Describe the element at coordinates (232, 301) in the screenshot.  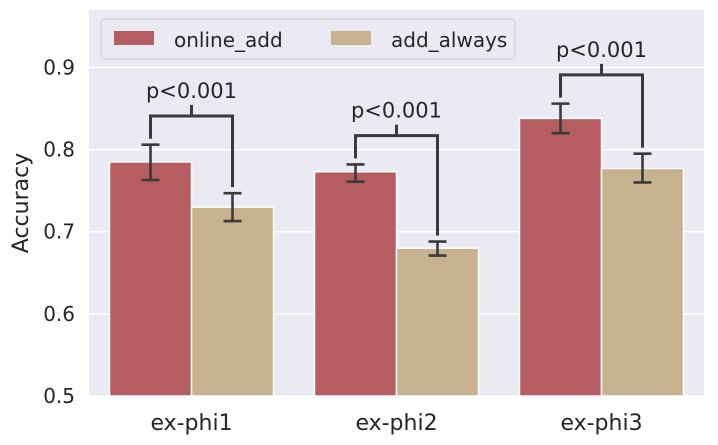
I see `bar-add-always-ex-phi1` at that location.